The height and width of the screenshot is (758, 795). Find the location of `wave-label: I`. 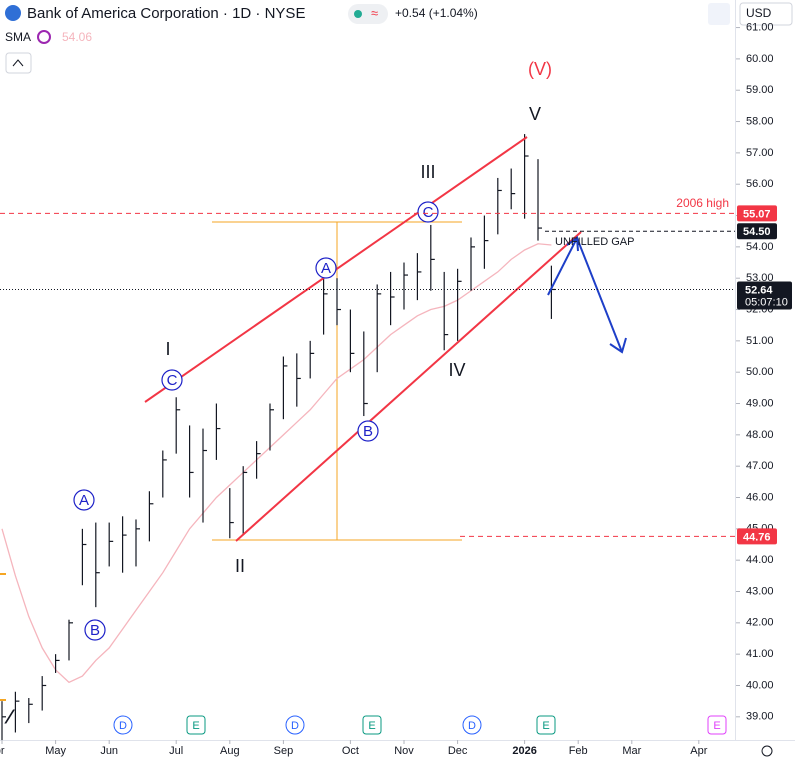

wave-label: I is located at coordinates (167, 349).